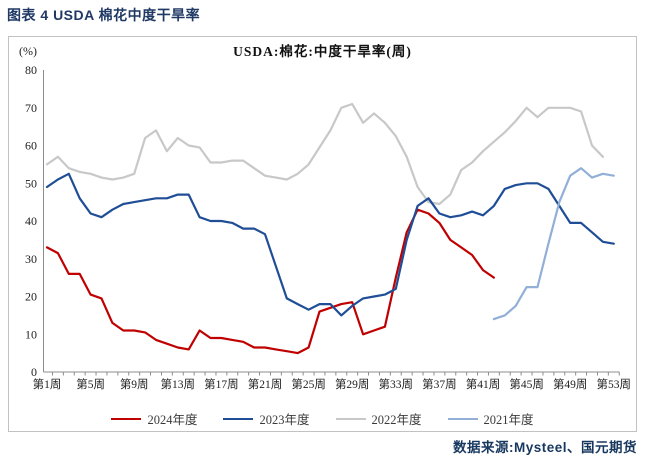 This screenshot has height=457, width=646. Describe the element at coordinates (352, 384) in the screenshot. I see `x-axis-tick-label: 第29周` at that location.